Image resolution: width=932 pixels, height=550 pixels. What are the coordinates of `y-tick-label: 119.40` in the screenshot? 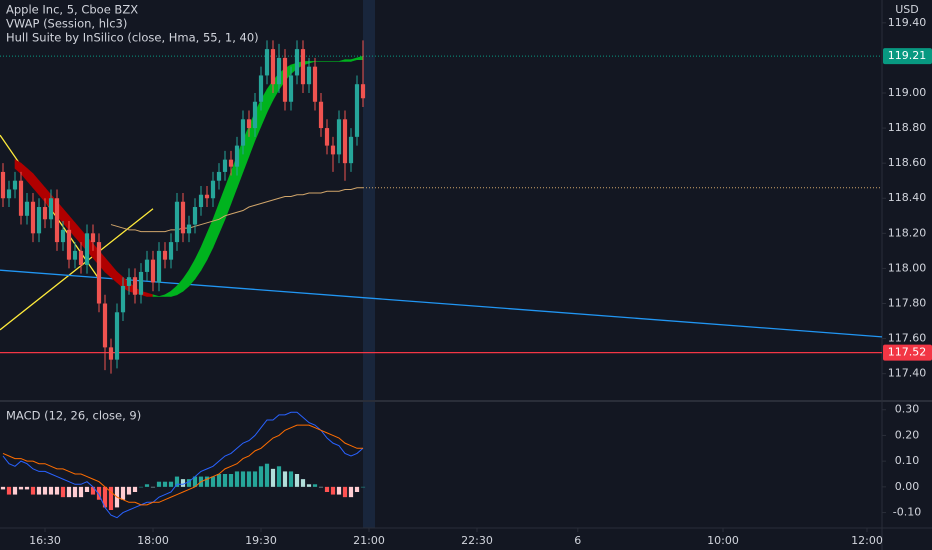 It's located at (907, 22).